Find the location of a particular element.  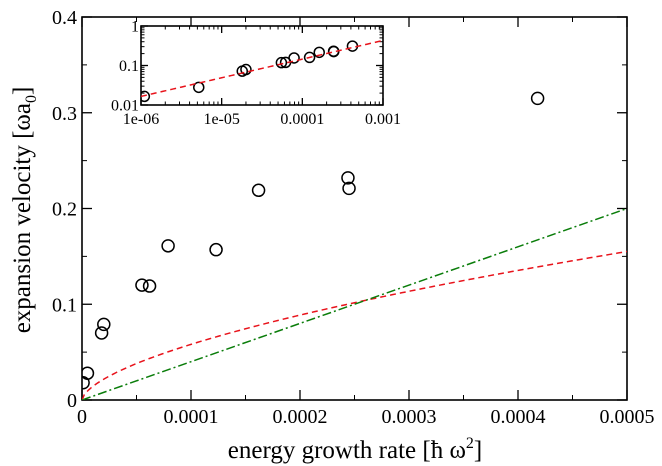

inset-series-layer is located at coordinates (262, 71).